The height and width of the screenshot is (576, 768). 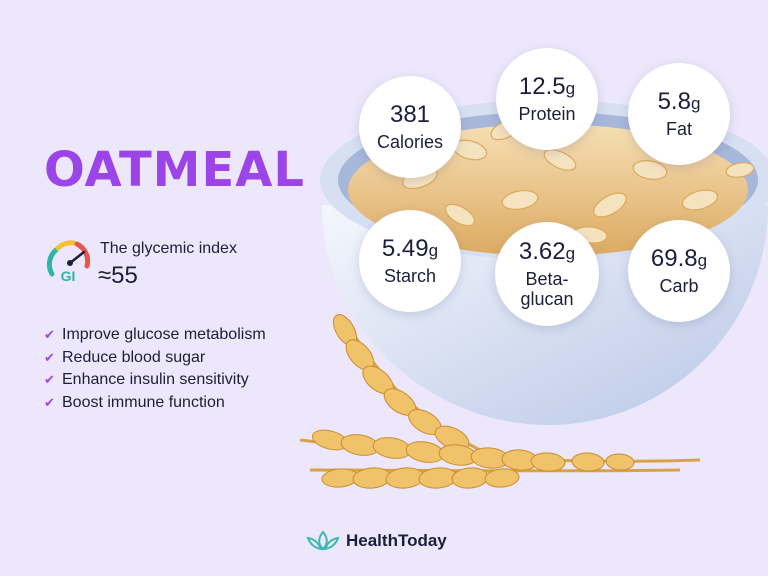 I want to click on nutrient-value: 5.49g, so click(x=410, y=248).